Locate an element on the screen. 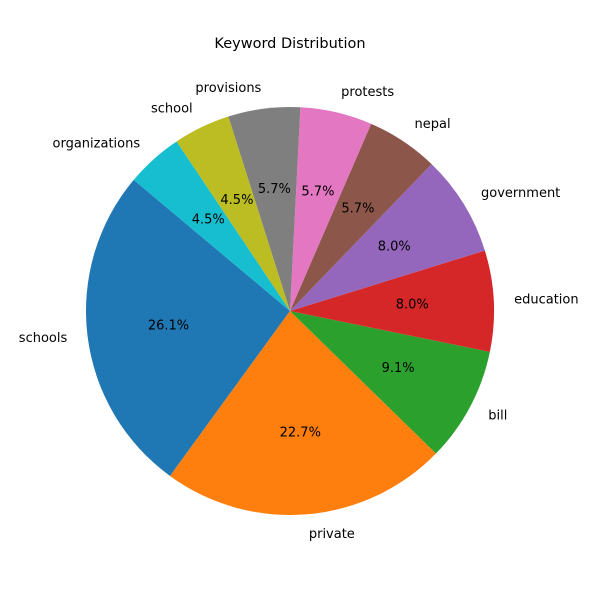 This screenshot has height=600, width=600. label-government: government is located at coordinates (520, 193).